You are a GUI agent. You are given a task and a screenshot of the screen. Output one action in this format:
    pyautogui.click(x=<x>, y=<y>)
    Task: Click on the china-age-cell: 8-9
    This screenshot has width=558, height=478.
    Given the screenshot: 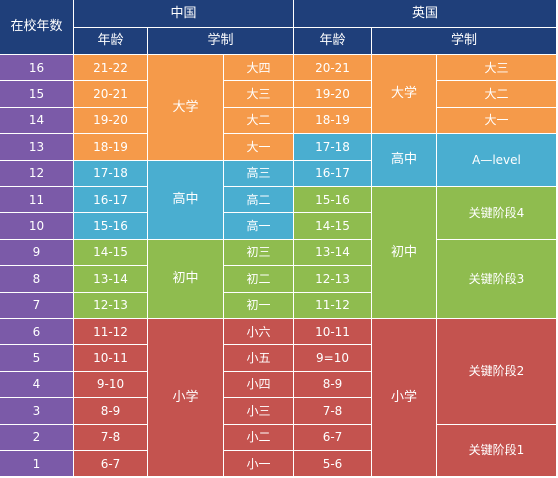 What is the action you would take?
    pyautogui.click(x=111, y=411)
    